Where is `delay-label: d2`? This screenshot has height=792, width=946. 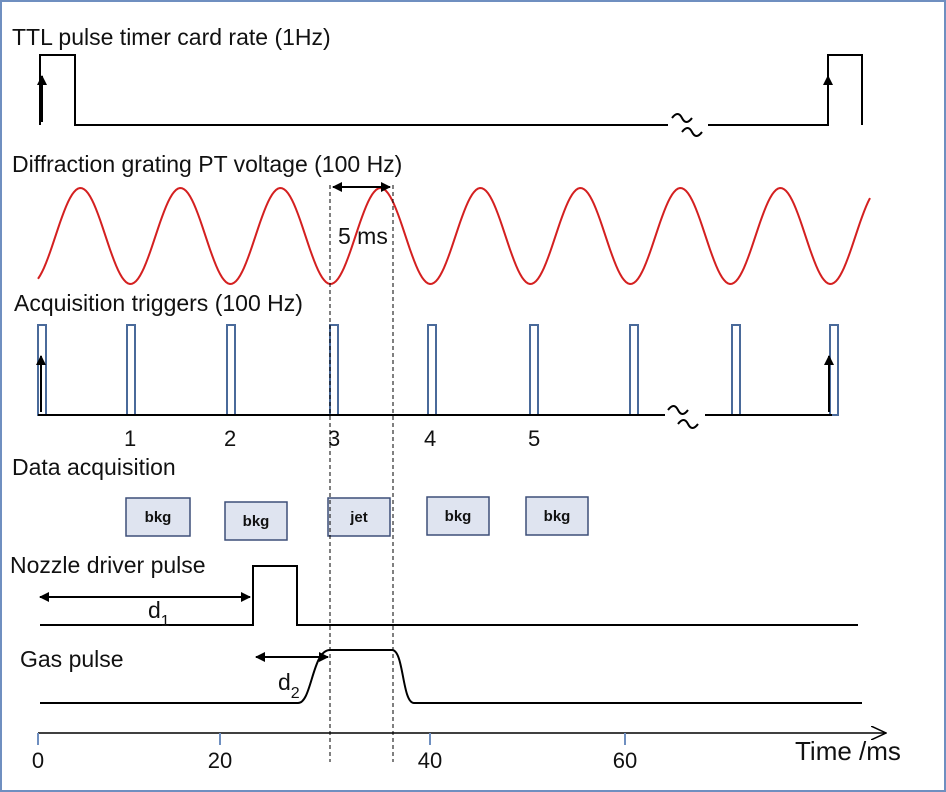 delay-label: d2 is located at coordinates (289, 685).